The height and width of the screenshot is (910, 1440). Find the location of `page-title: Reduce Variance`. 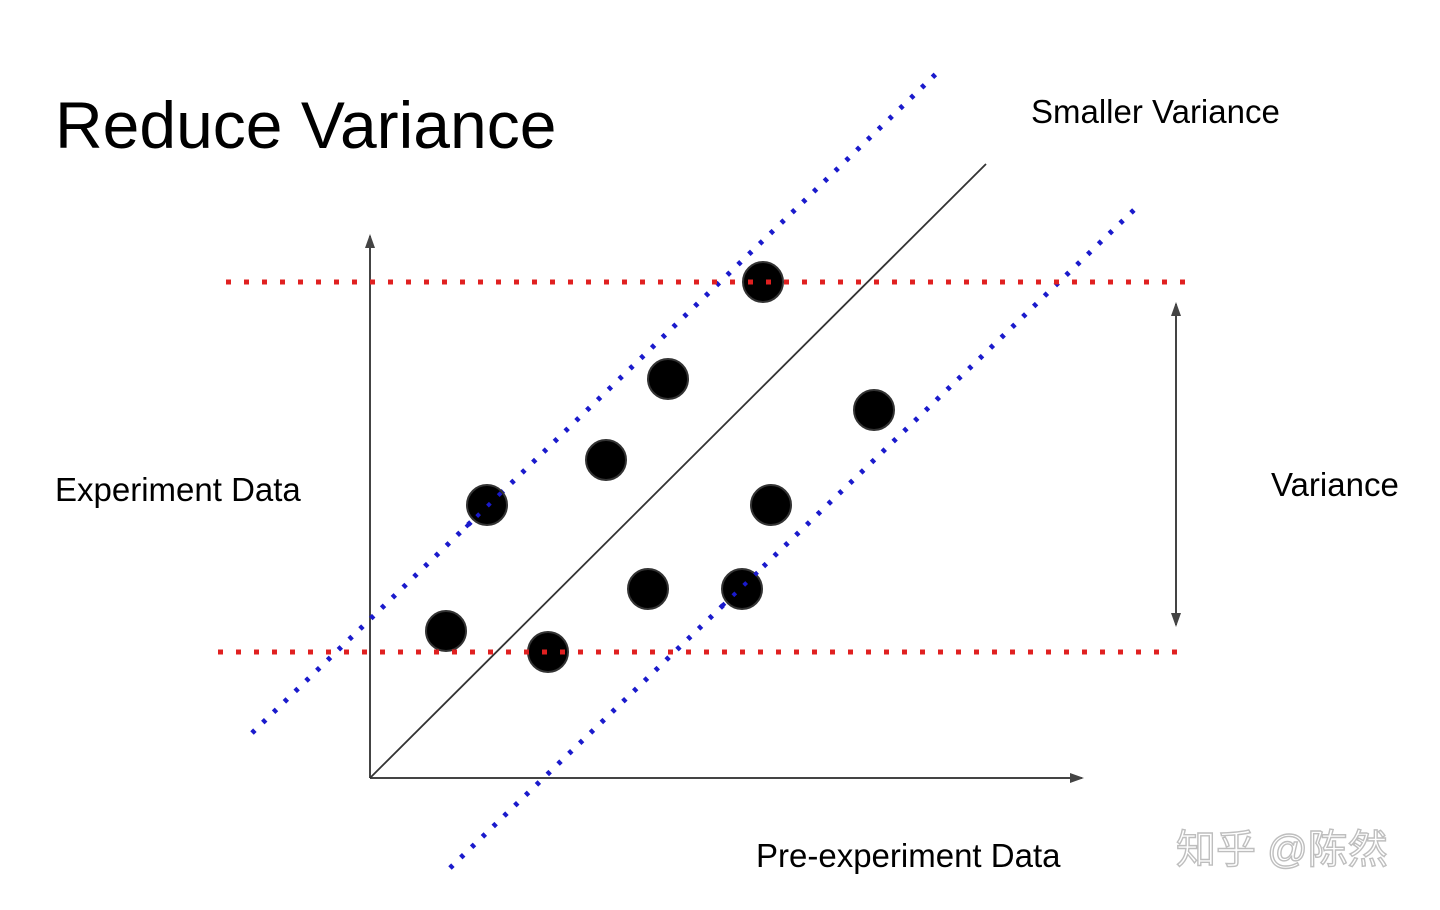

page-title: Reduce Variance is located at coordinates (306, 125).